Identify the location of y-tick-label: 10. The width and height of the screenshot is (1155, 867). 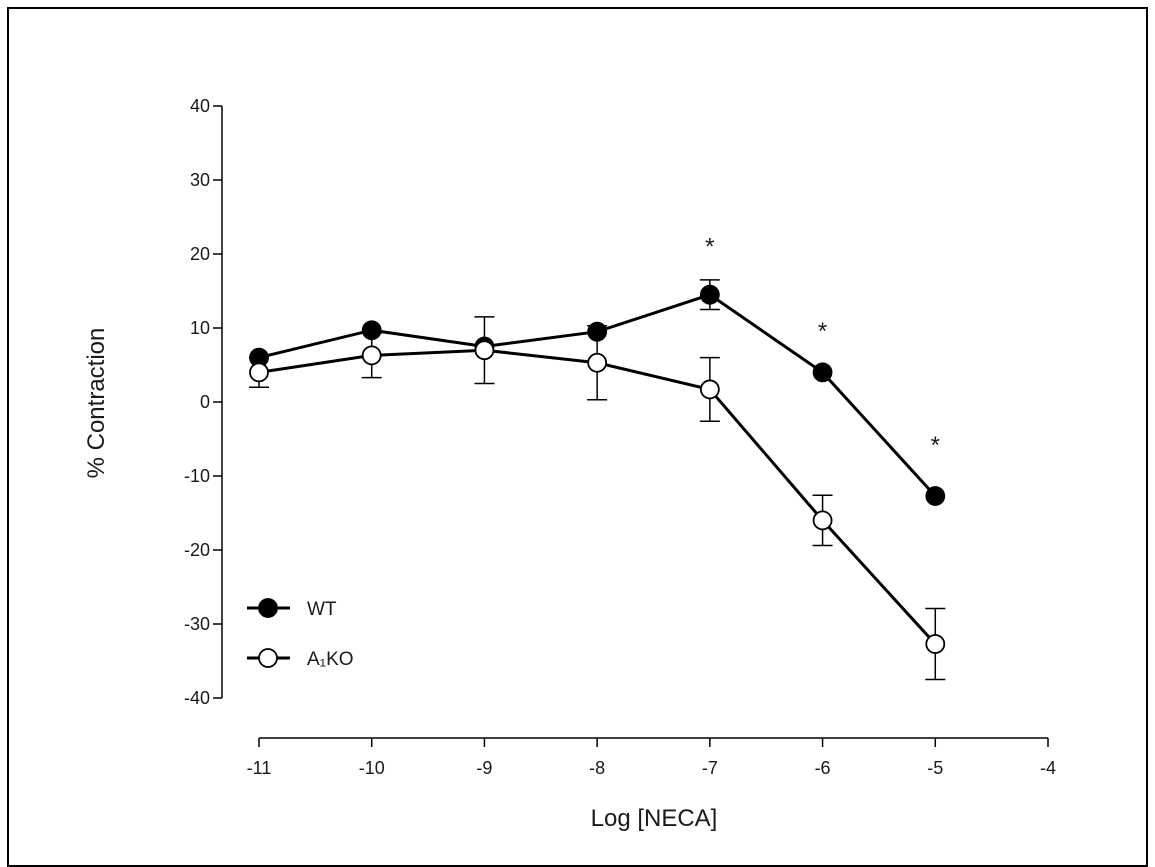
(200, 328).